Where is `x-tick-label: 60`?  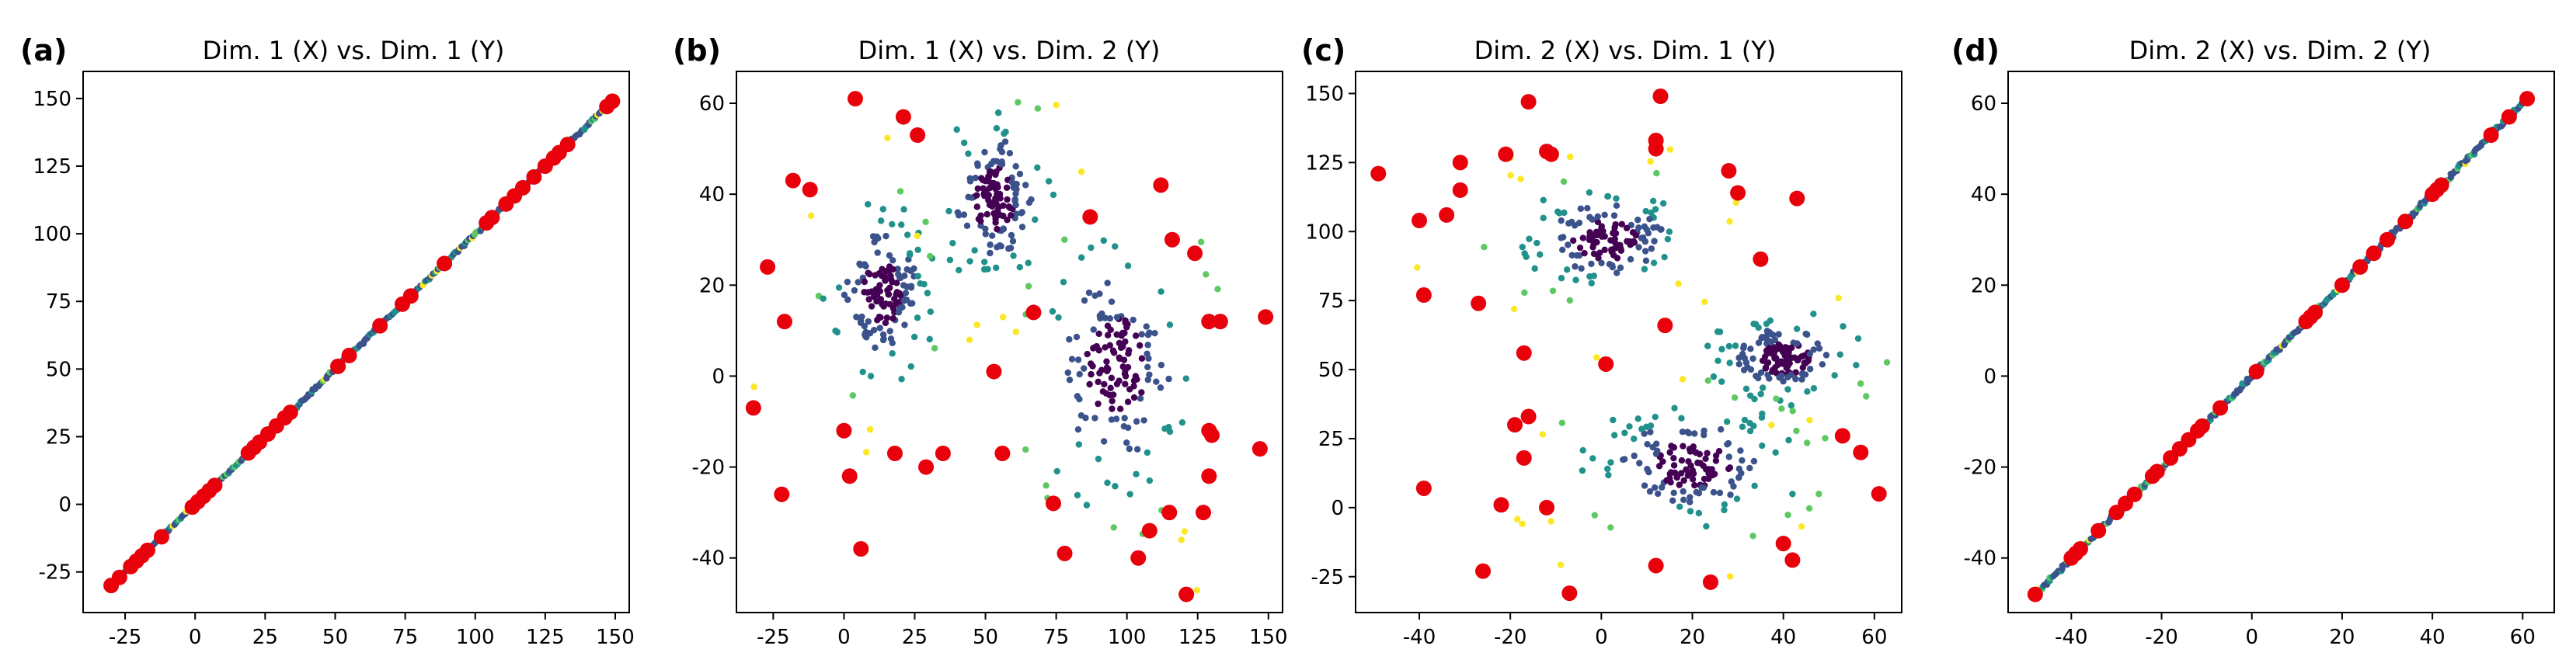
x-tick-label: 60 is located at coordinates (2523, 637).